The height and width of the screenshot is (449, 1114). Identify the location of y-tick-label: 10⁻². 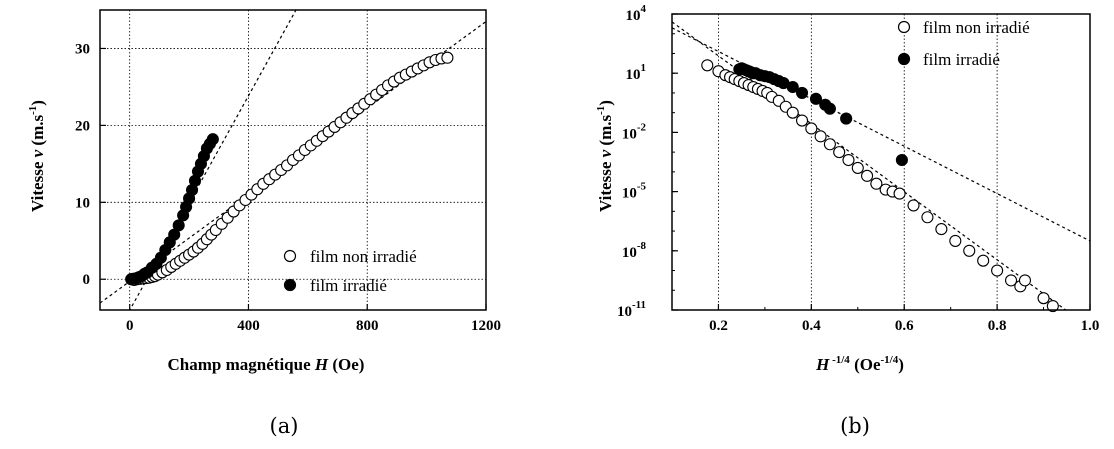
(634, 131).